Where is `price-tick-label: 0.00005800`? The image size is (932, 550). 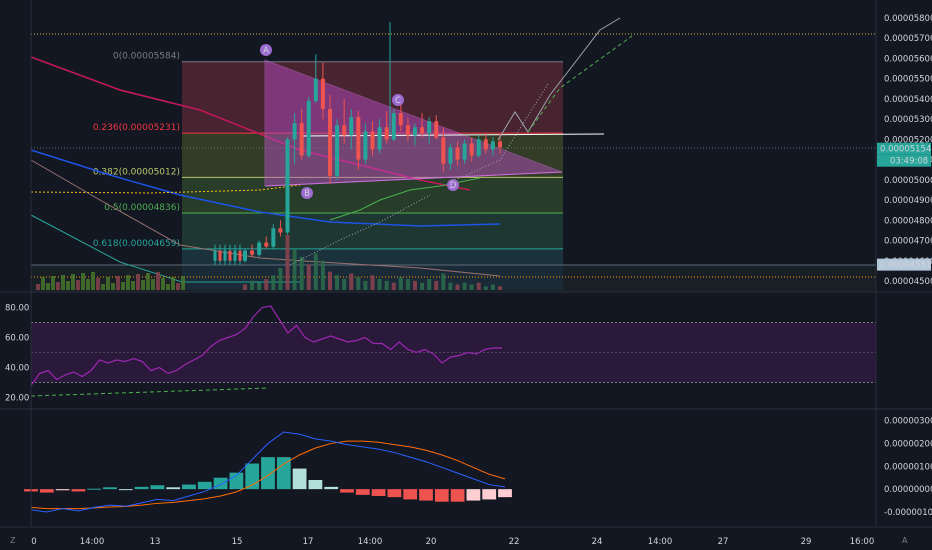 price-tick-label: 0.00005800 is located at coordinates (908, 19).